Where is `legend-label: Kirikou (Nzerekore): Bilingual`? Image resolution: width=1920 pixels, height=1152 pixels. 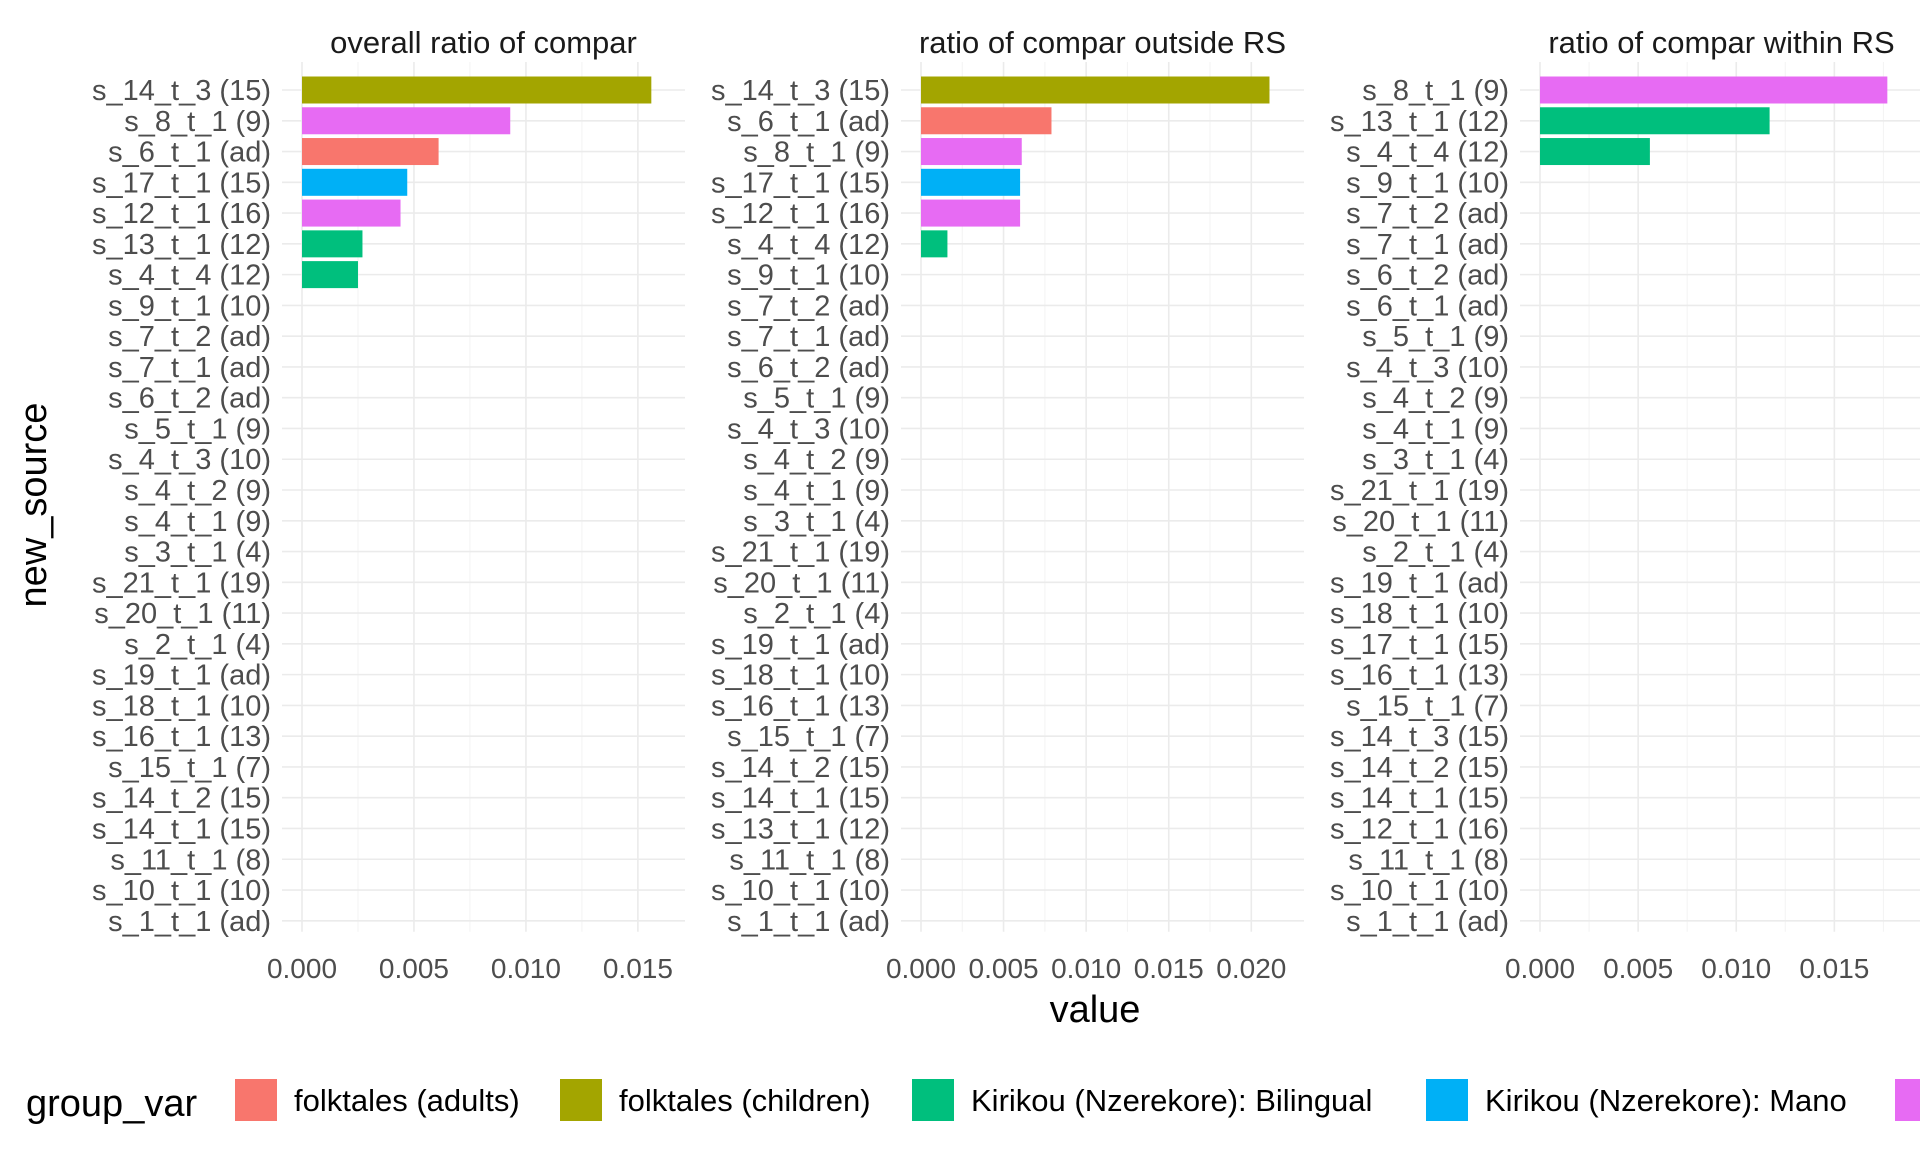 legend-label: Kirikou (Nzerekore): Bilingual is located at coordinates (1171, 1100).